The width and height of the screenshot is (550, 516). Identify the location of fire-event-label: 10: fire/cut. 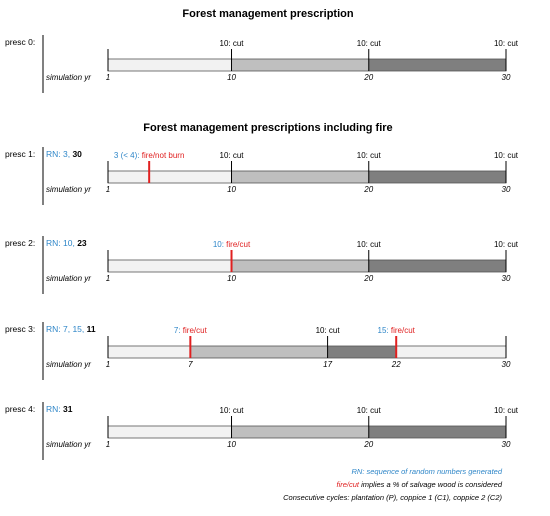
(232, 244).